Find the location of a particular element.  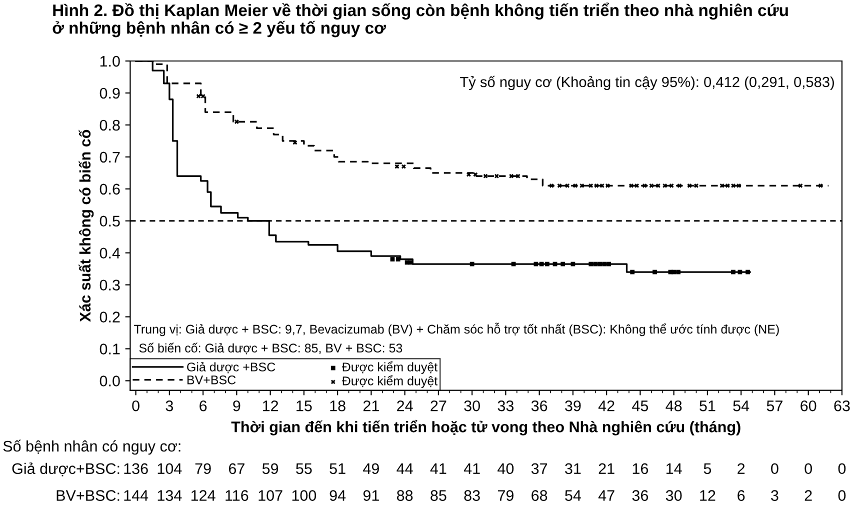

legend-label: Được kiểm duyệt is located at coordinates (390, 381).